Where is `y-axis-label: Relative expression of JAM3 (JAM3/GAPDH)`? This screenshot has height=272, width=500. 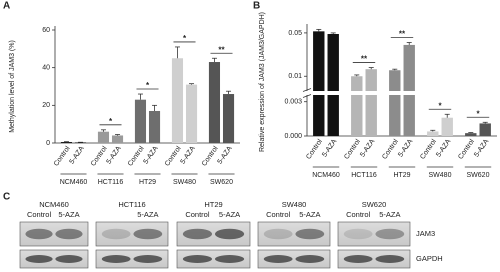
y-axis-label: Relative expression of JAM3 (JAM3/GAPDH) is located at coordinates (262, 82).